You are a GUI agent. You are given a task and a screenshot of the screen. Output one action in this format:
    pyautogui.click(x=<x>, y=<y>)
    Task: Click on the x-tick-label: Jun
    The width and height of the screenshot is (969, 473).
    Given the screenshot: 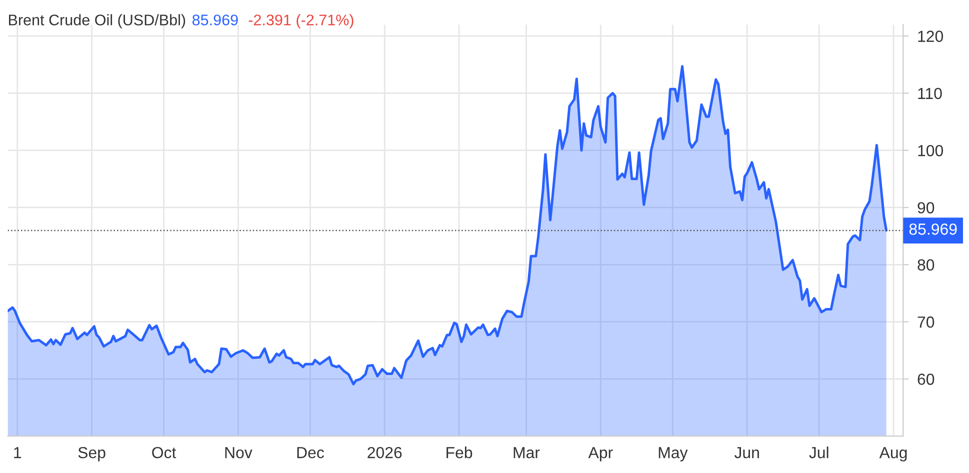 What is the action you would take?
    pyautogui.click(x=746, y=452)
    